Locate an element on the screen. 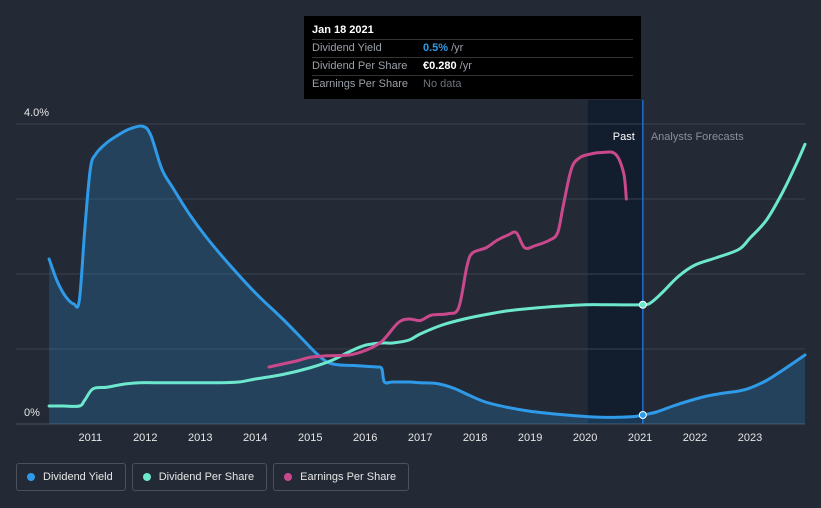 The height and width of the screenshot is (508, 821). legend-label: Dividend Per Share is located at coordinates (206, 477).